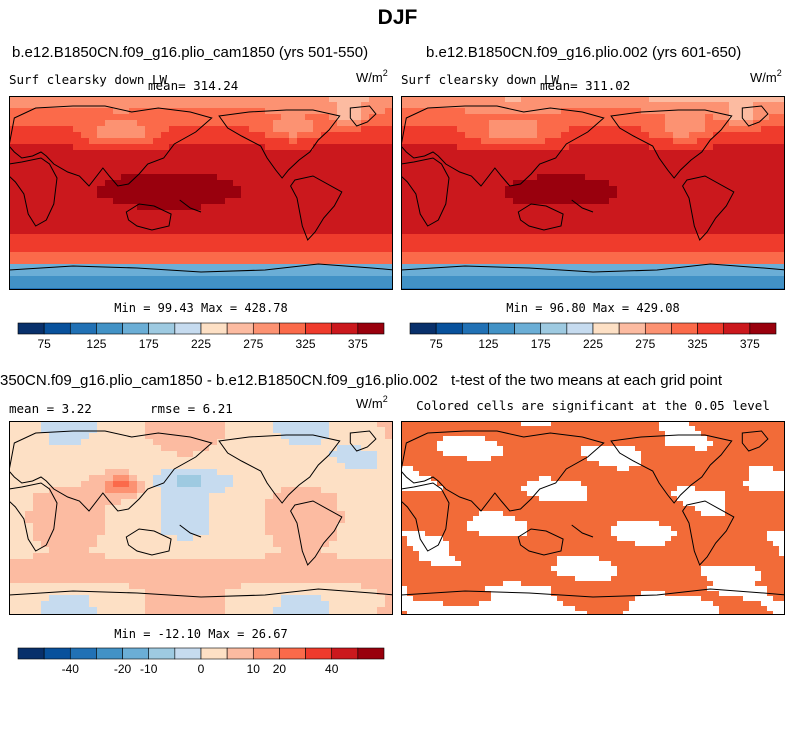 Image resolution: width=795 pixels, height=733 pixels. What do you see at coordinates (123, 669) in the screenshot?
I see `colorbar-tick-label: -20` at bounding box center [123, 669].